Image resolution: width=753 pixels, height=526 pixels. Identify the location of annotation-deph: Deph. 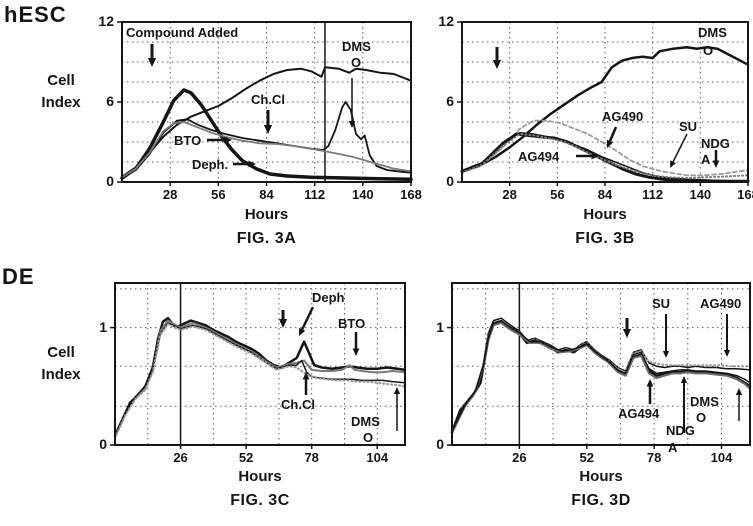
(328, 297).